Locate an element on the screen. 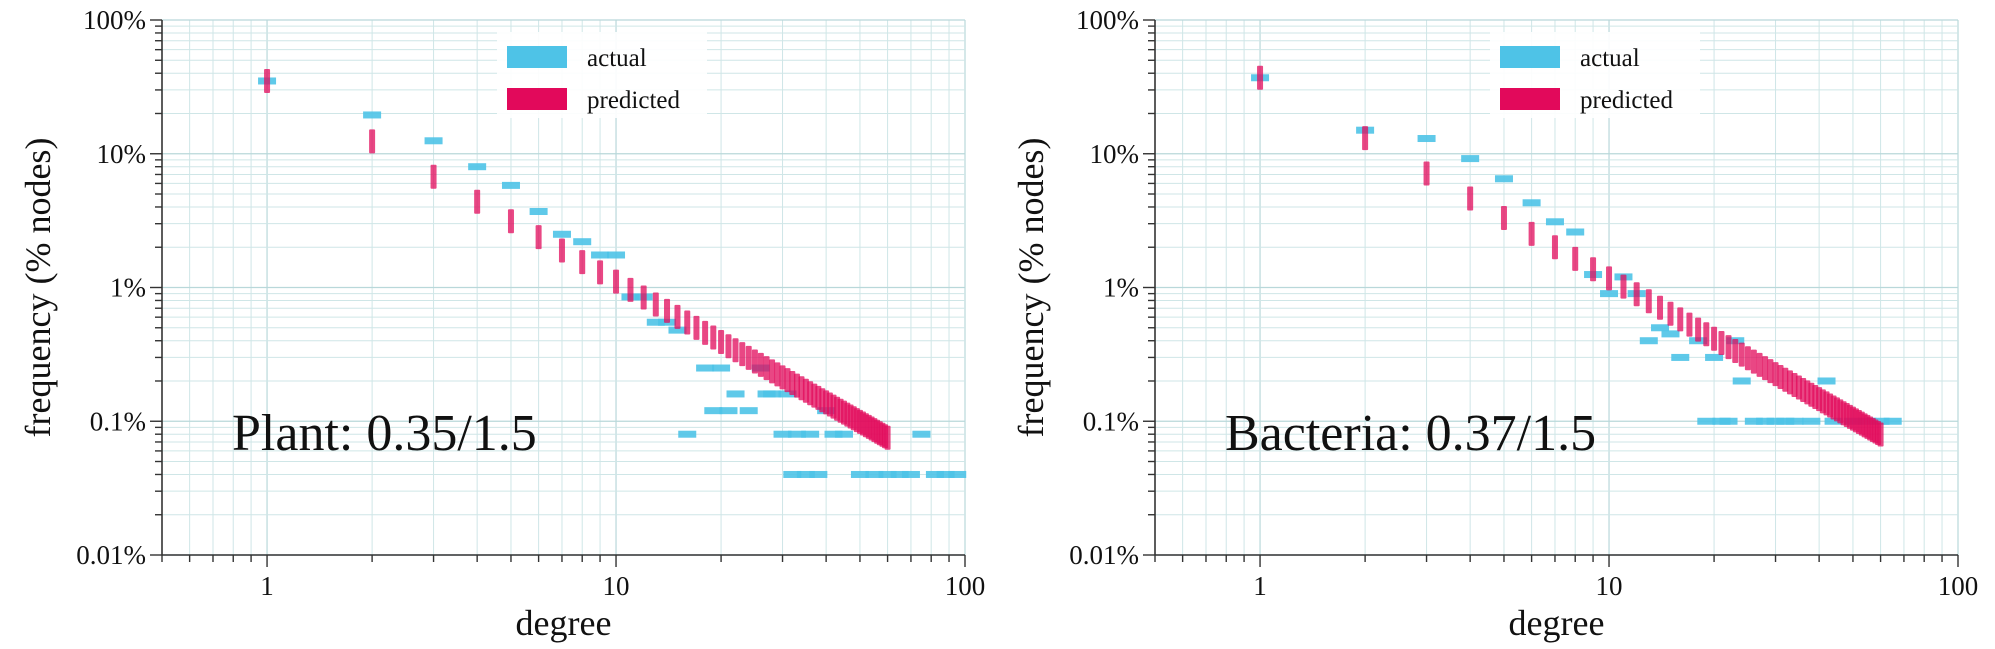  legend-label-actual: actual is located at coordinates (1610, 58).